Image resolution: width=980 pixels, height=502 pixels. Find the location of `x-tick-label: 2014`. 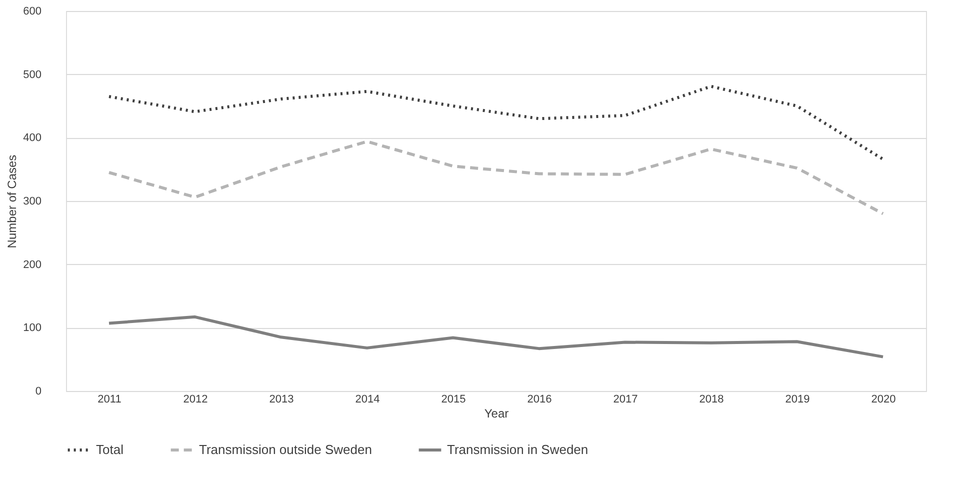

x-tick-label: 2014 is located at coordinates (367, 400).